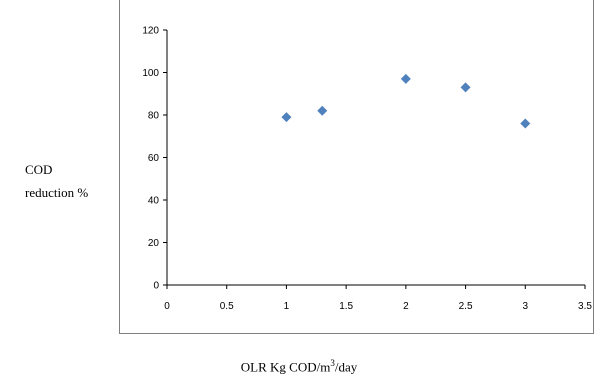 This screenshot has width=598, height=378. I want to click on x-tick-label: 0.5, so click(227, 306).